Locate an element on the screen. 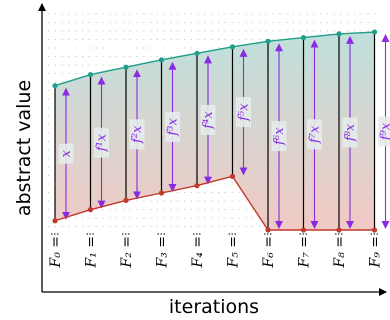 This screenshot has width=390, height=320. application-label: f⁹x is located at coordinates (384, 131).